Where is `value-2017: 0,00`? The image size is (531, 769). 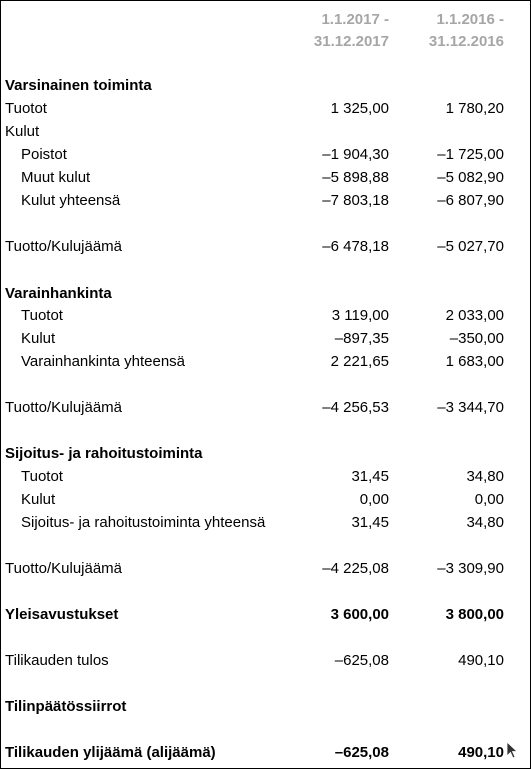
value-2017: 0,00 is located at coordinates (374, 499).